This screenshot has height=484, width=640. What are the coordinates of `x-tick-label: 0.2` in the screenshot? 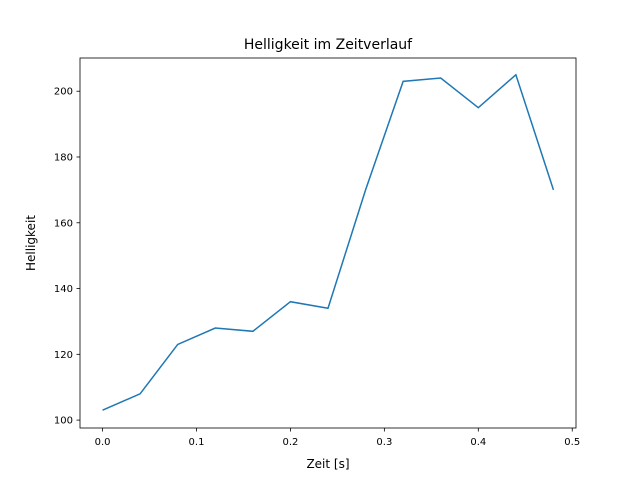 It's located at (290, 442).